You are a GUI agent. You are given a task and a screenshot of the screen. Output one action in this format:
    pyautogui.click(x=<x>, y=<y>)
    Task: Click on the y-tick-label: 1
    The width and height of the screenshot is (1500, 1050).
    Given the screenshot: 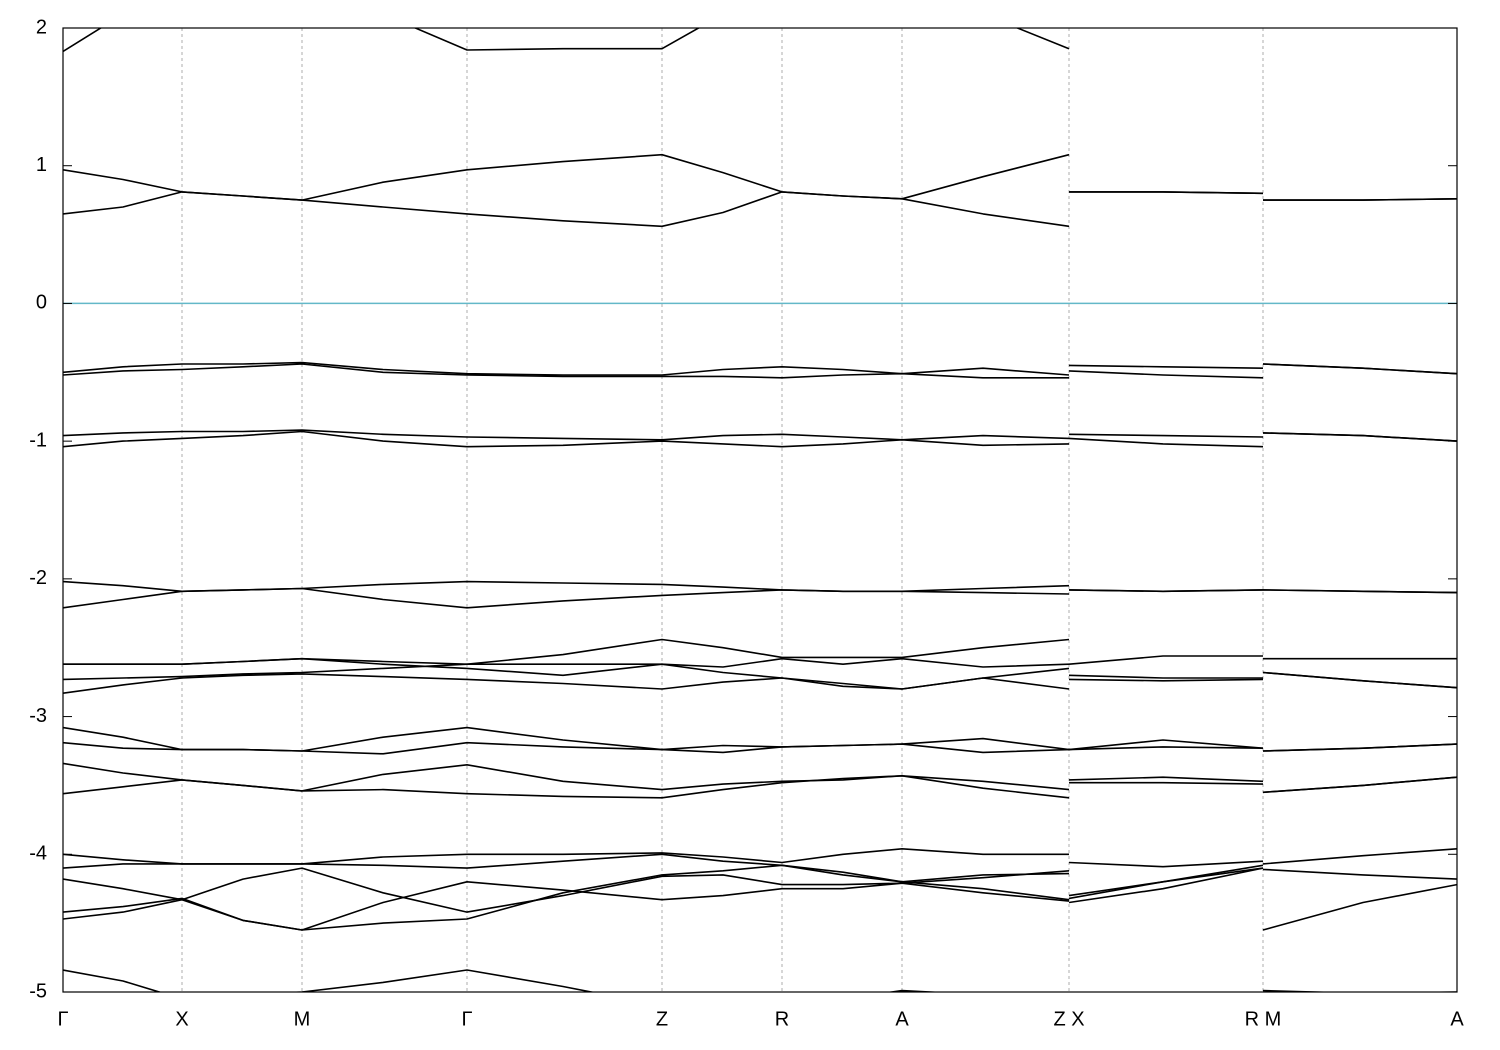 What is the action you would take?
    pyautogui.click(x=41, y=165)
    